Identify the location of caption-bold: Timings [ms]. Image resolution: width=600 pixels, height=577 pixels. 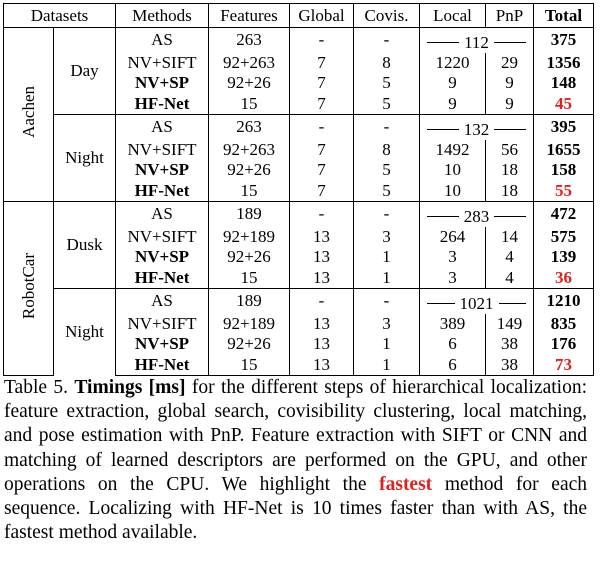
(130, 387).